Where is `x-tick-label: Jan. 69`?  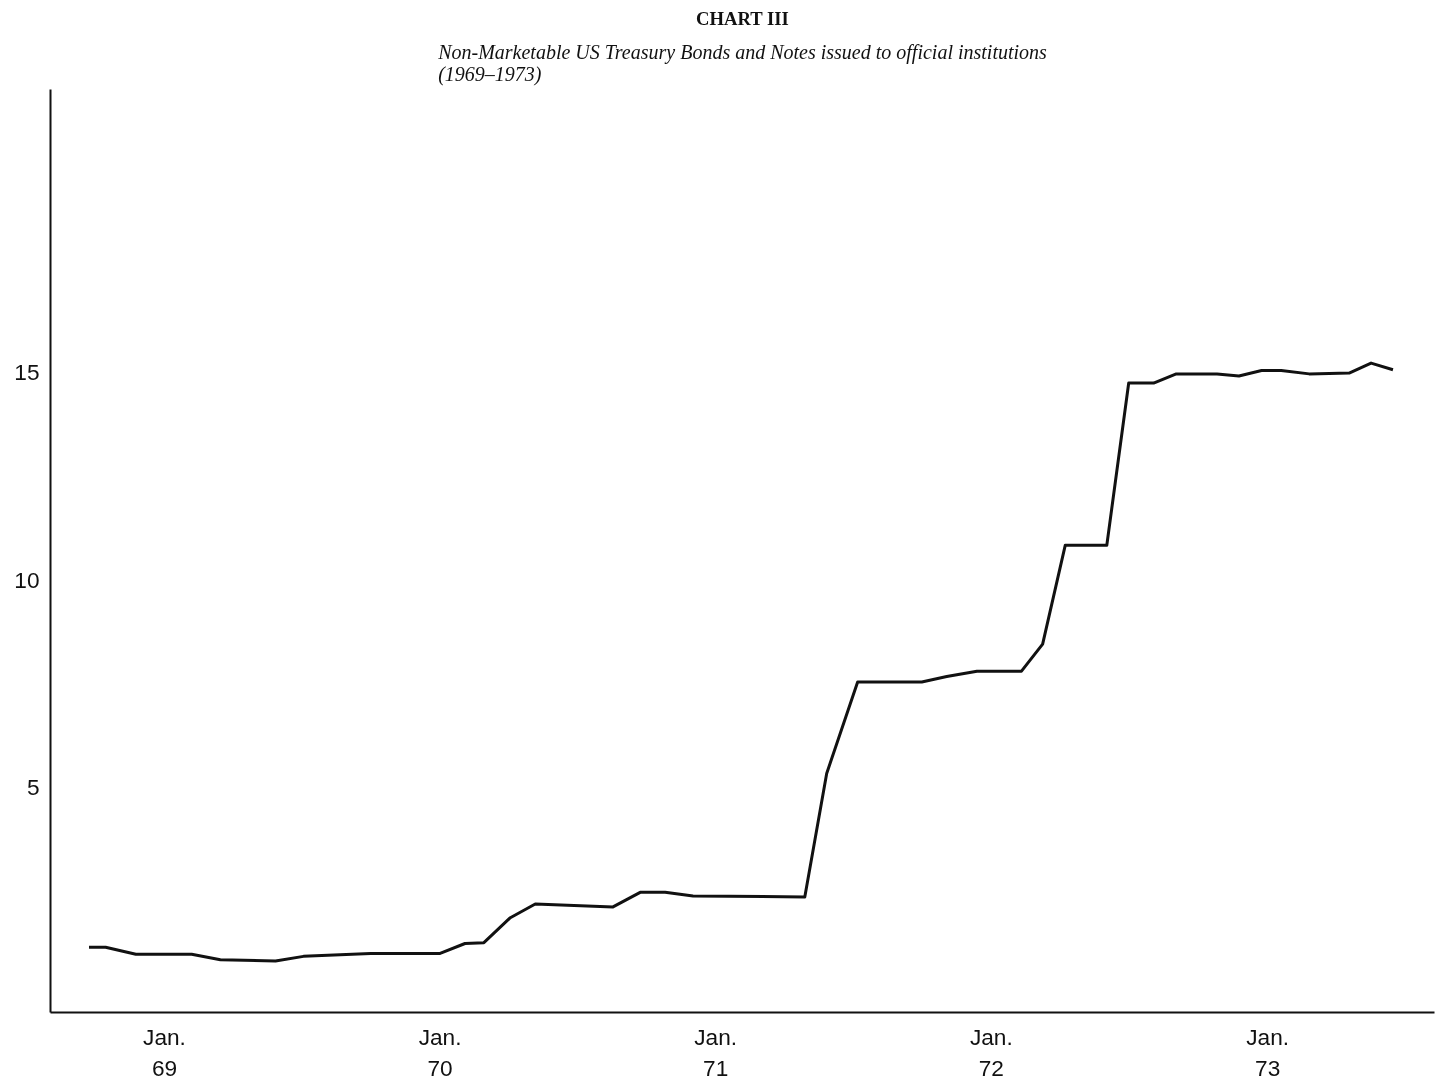
x-tick-label: Jan. 69 is located at coordinates (164, 1052).